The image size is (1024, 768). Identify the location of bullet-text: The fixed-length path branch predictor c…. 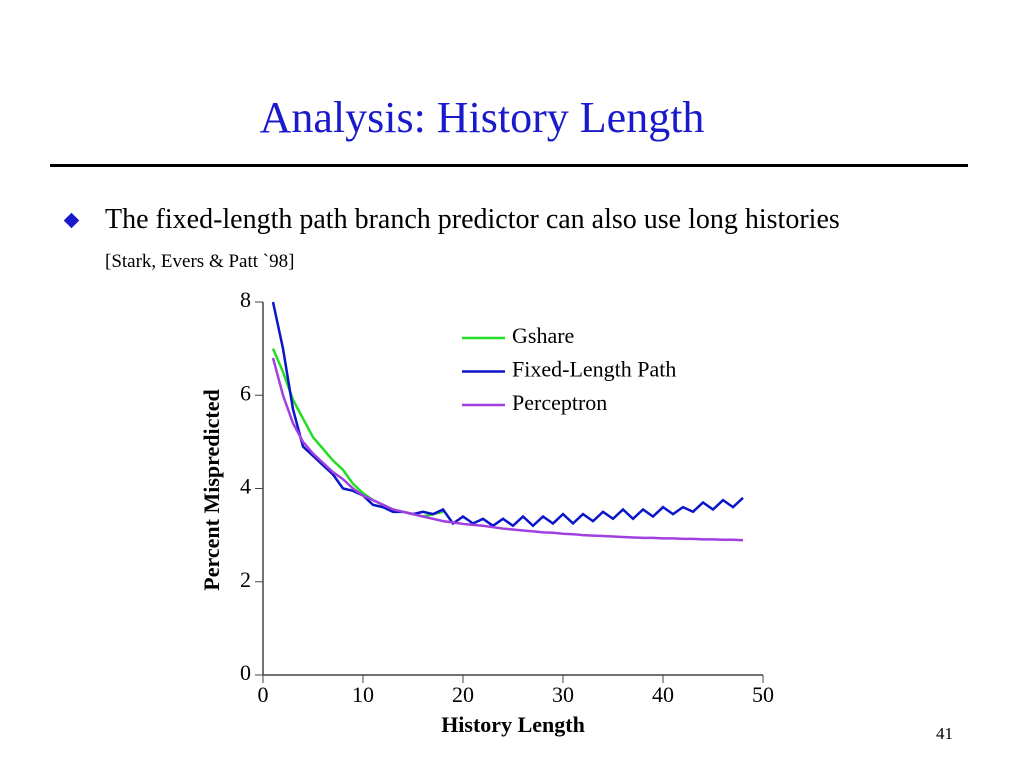
(472, 219).